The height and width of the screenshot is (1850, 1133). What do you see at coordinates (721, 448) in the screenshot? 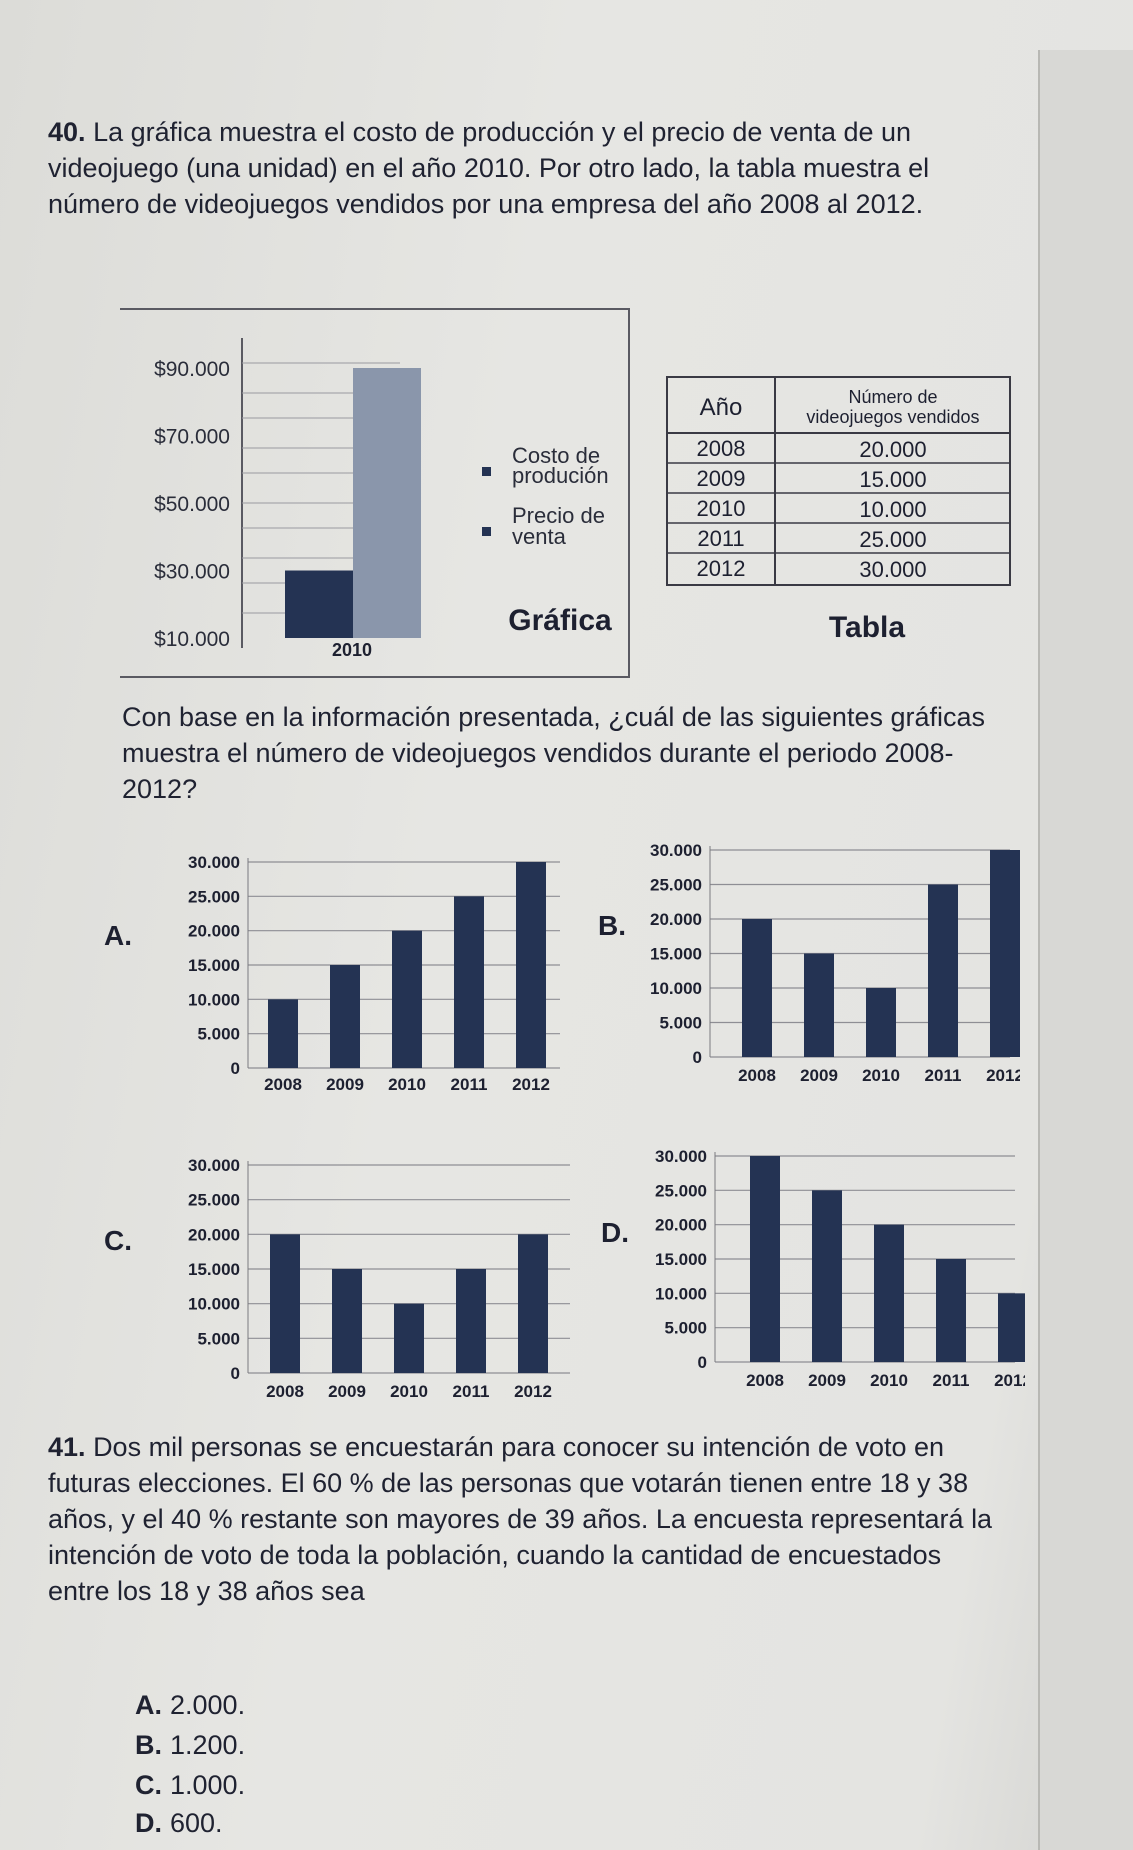
I see `table-cell-year: 2008` at bounding box center [721, 448].